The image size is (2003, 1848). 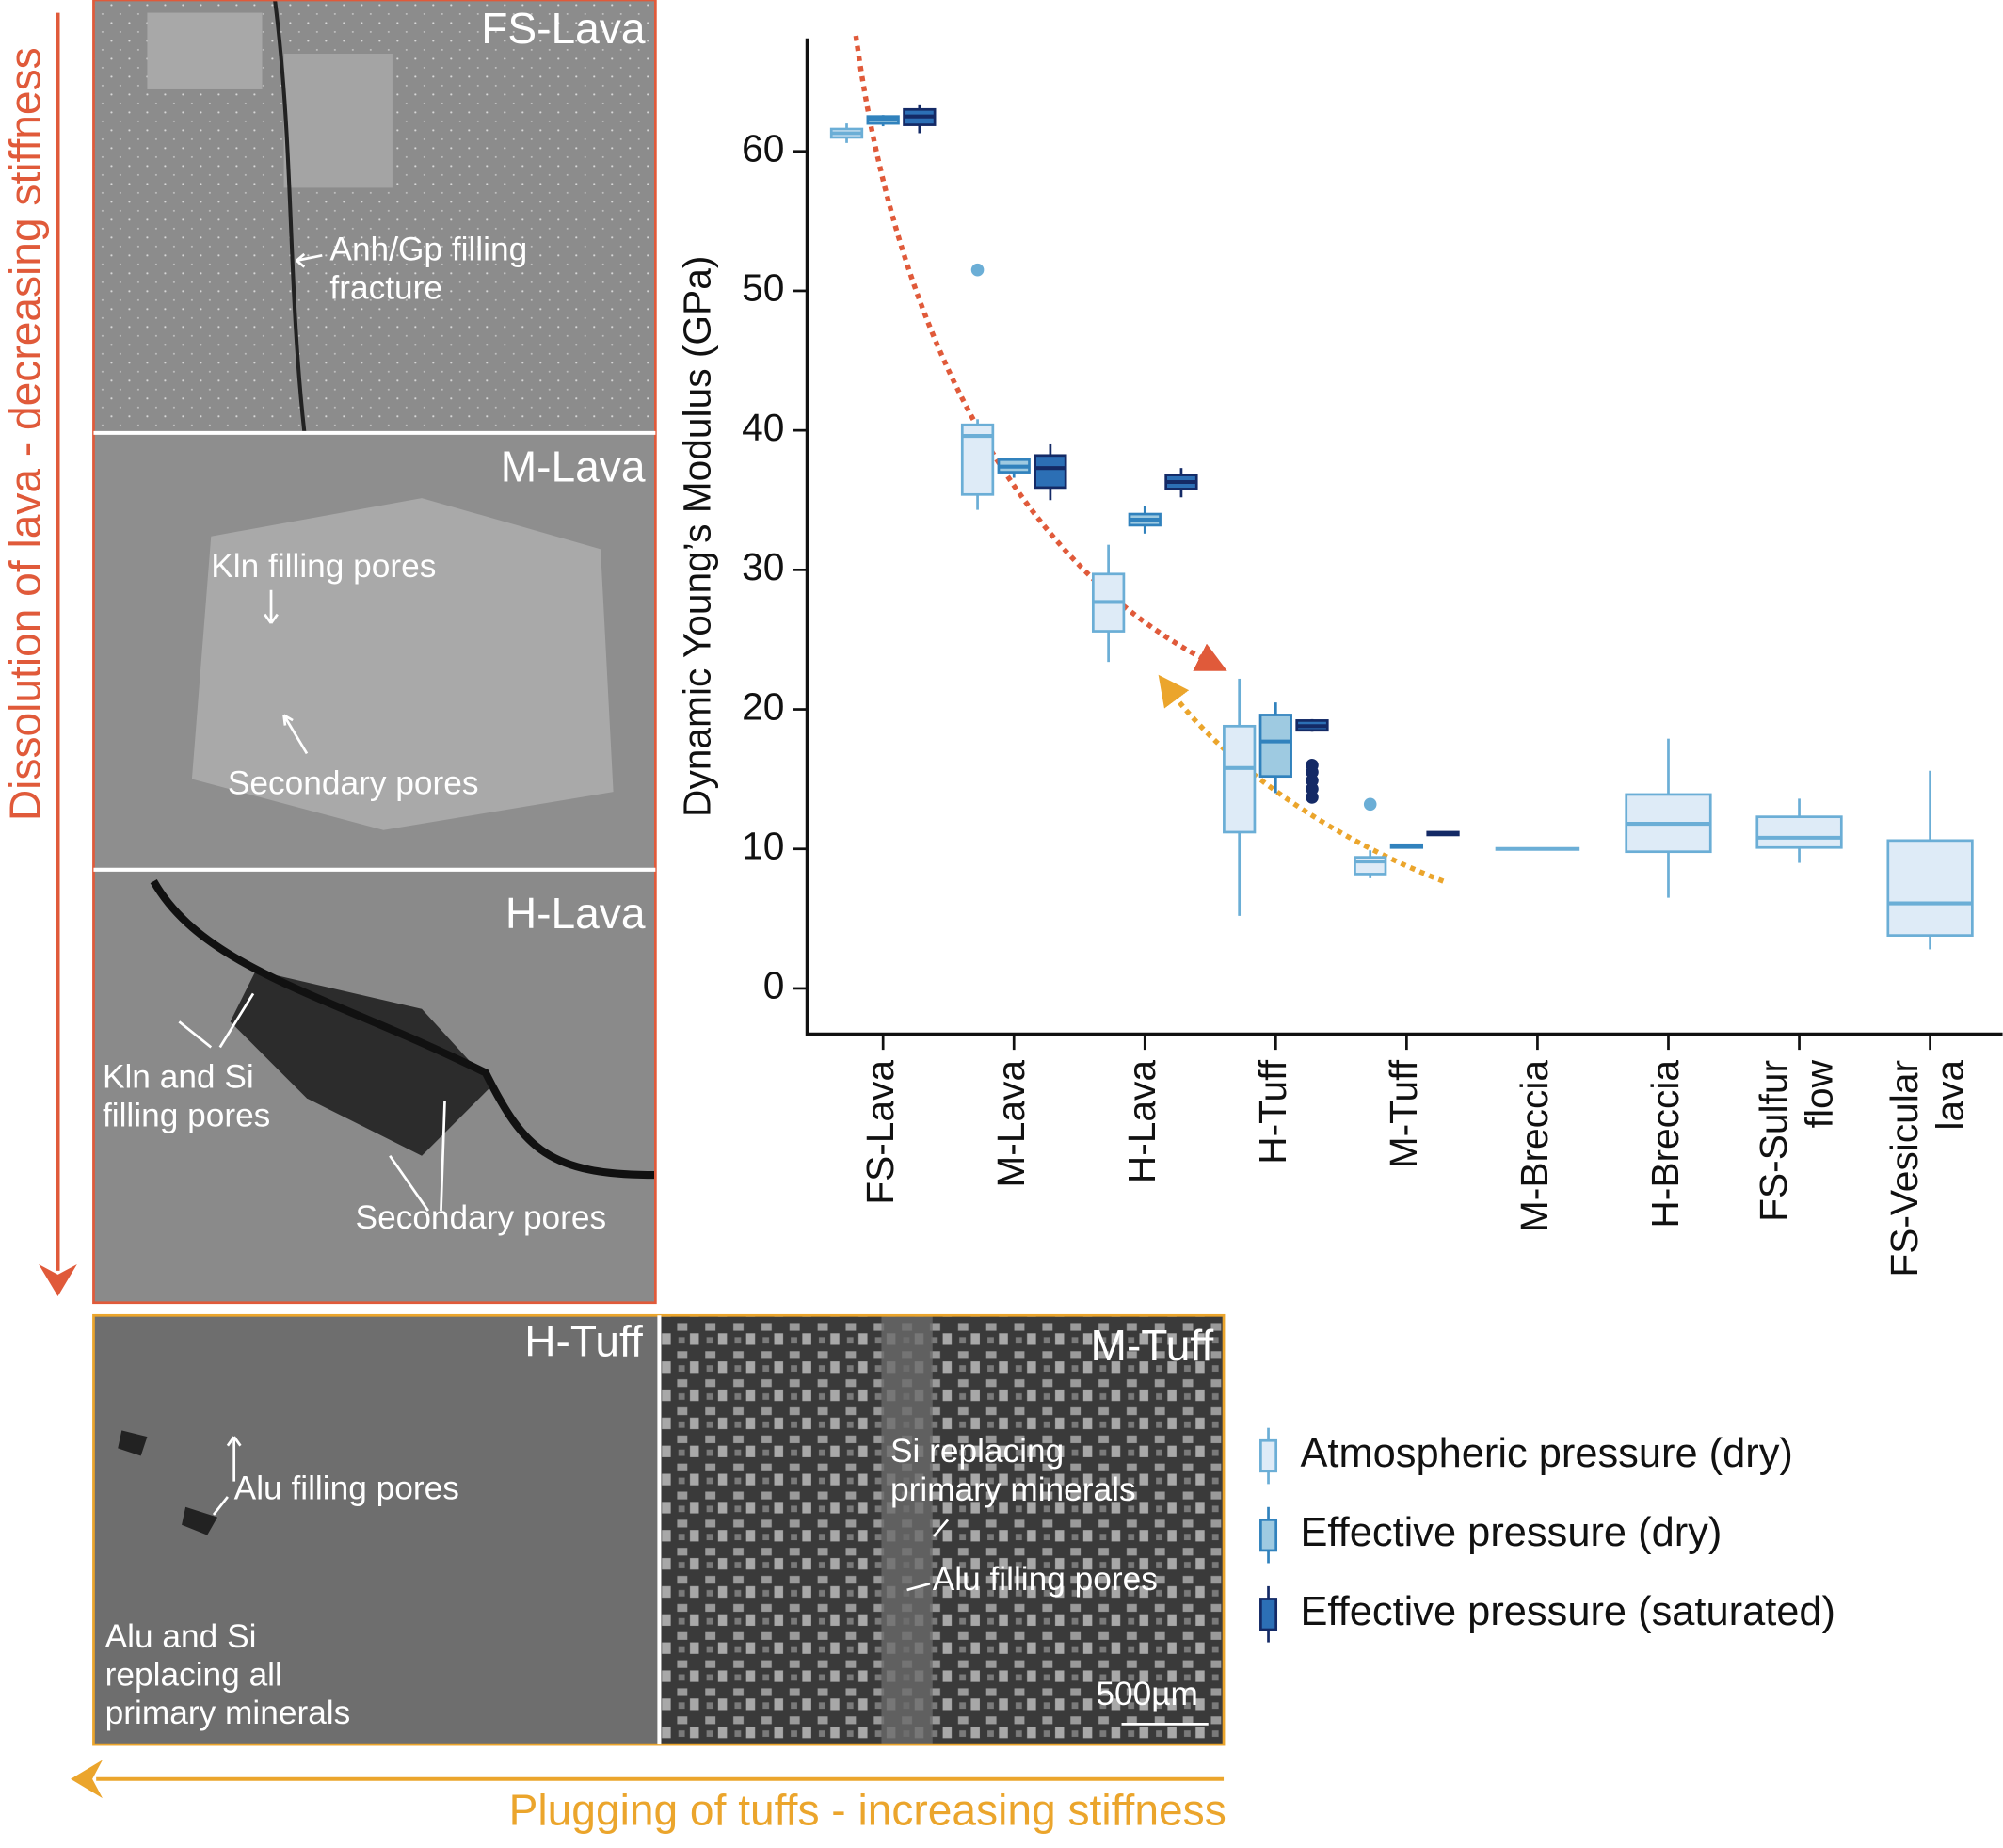 I want to click on x-tick-label: M-Breccia, so click(x=1534, y=1146).